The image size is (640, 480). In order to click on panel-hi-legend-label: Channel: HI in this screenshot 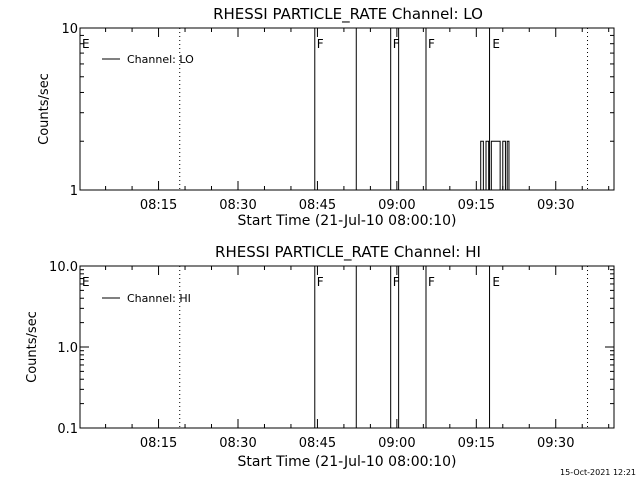, I will do `click(159, 298)`.